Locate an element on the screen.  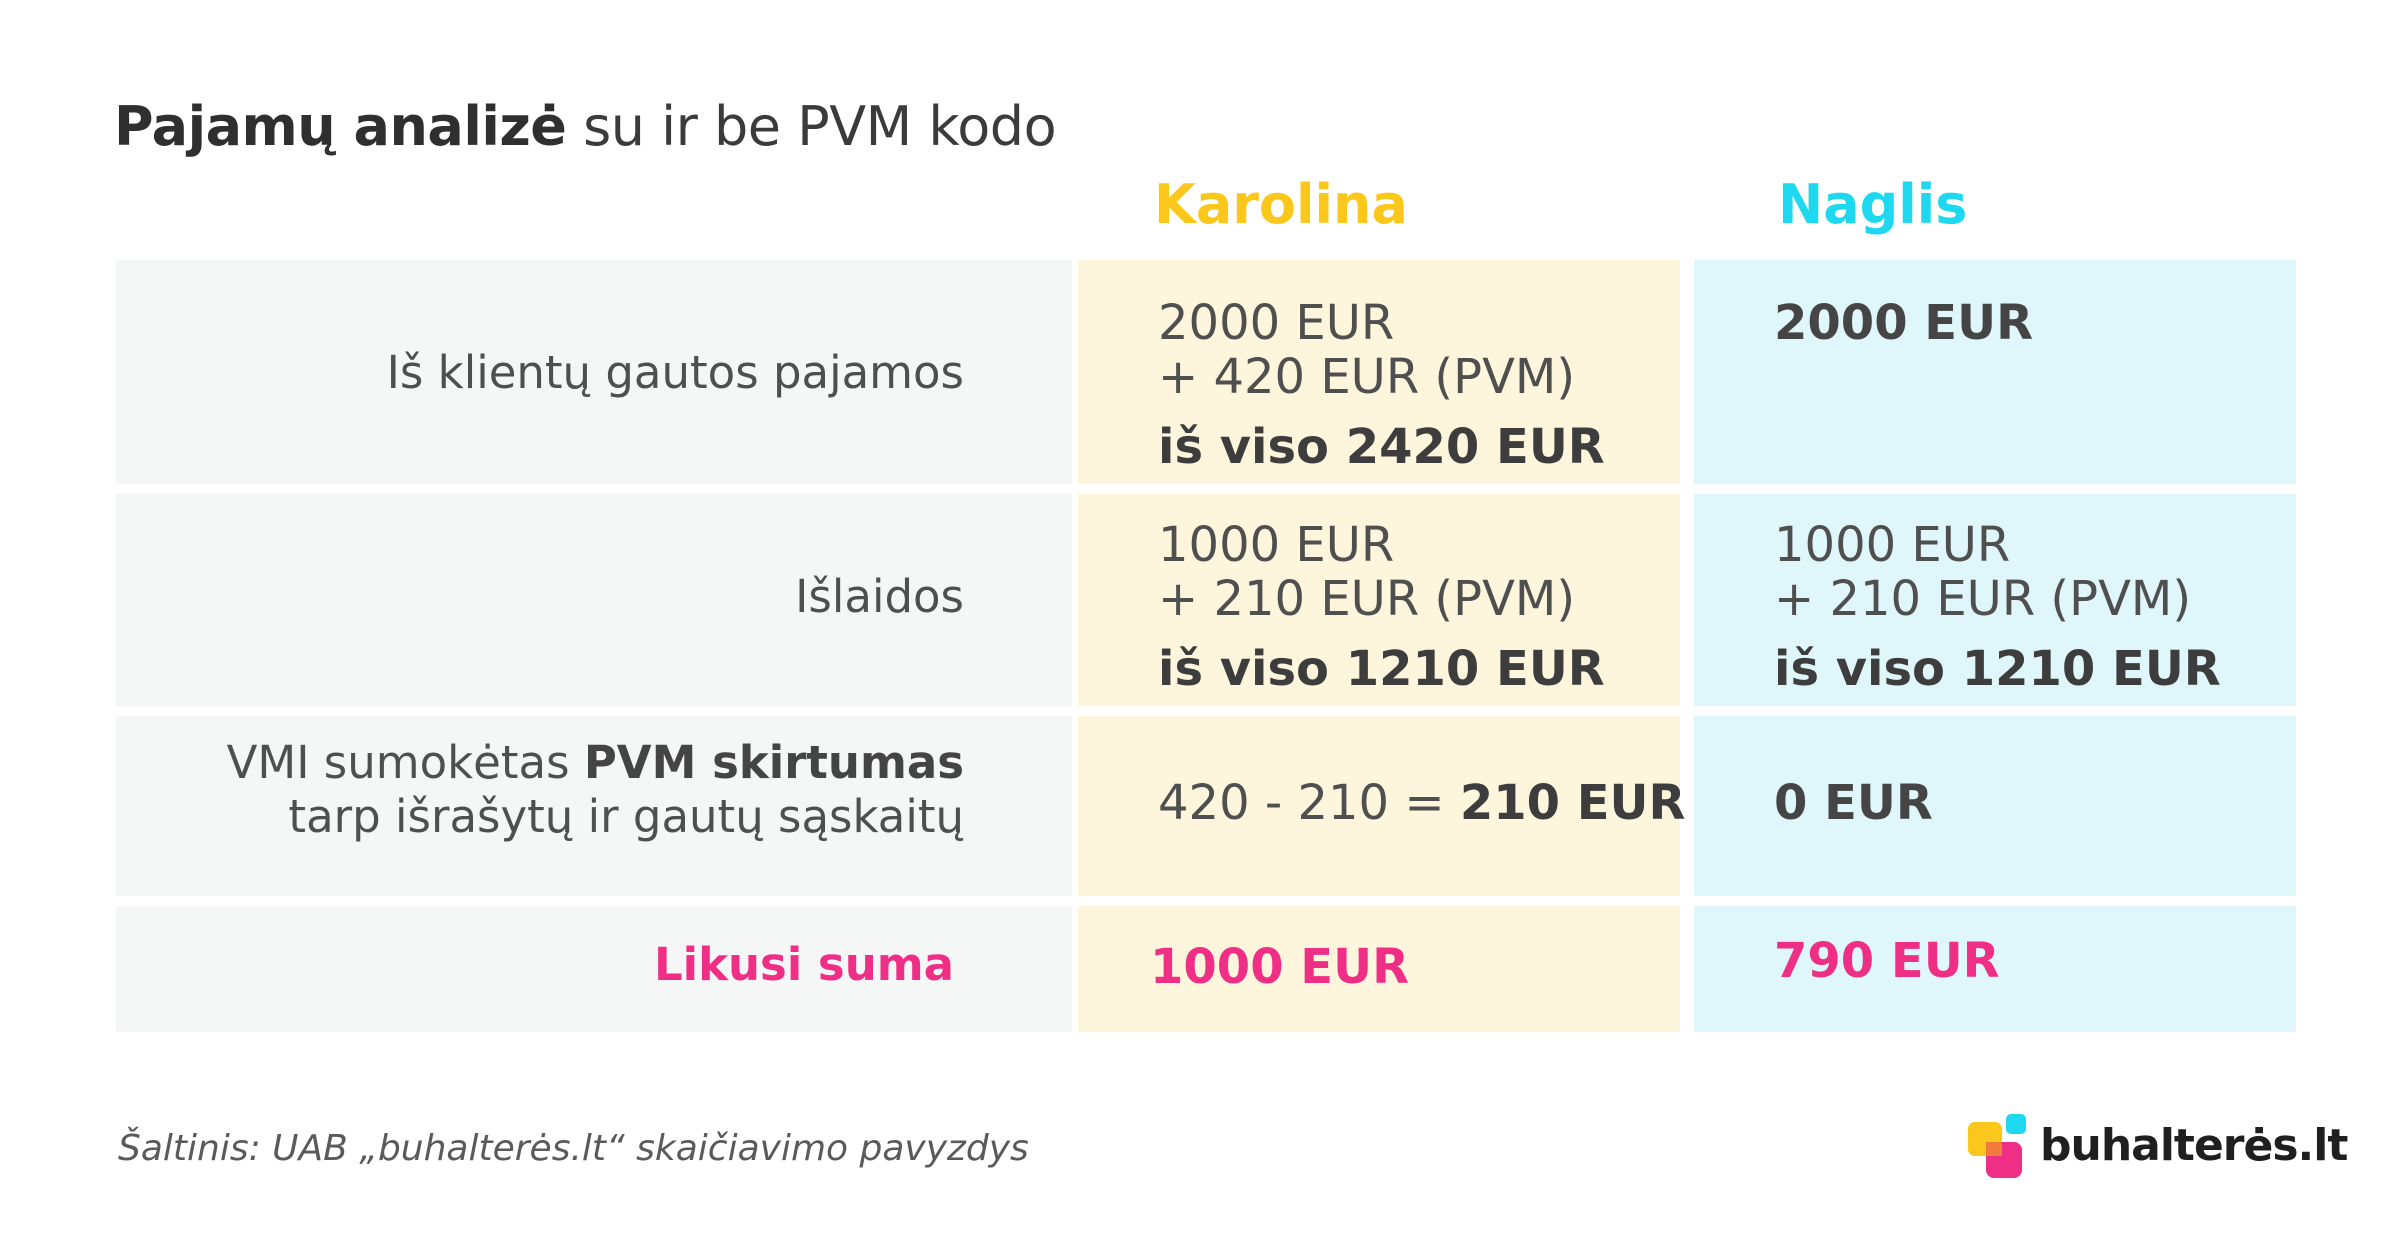
expenses-naglis-line1: 1000 EUR is located at coordinates (1892, 545).